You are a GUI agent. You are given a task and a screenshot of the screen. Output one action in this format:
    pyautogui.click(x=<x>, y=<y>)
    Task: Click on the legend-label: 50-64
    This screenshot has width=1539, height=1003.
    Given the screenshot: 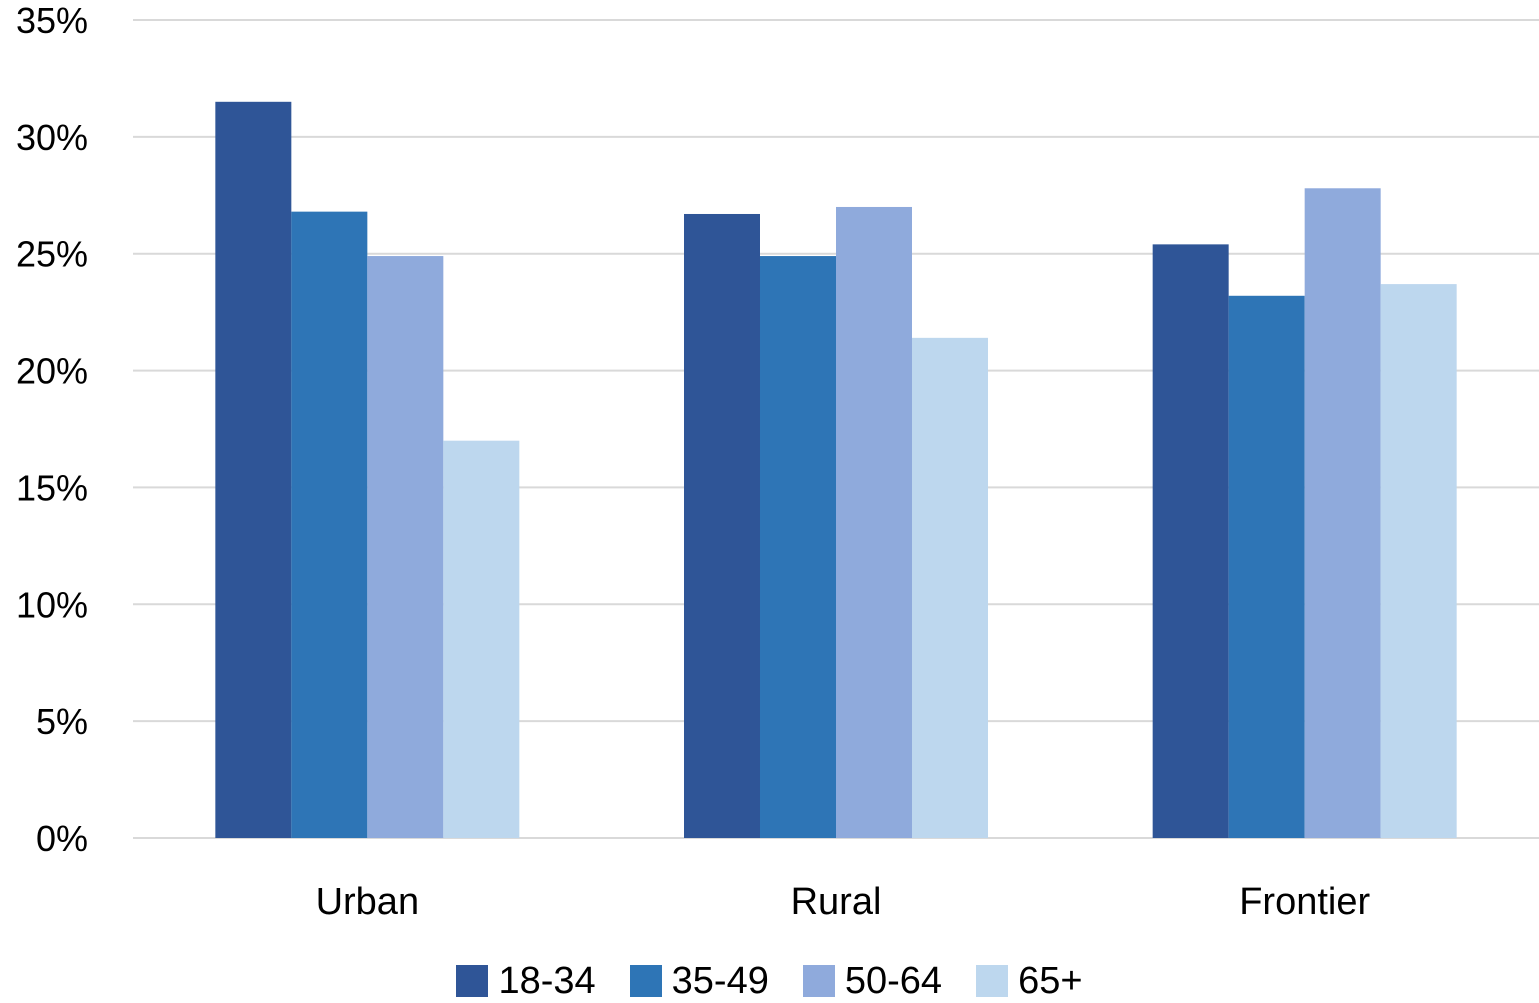 What is the action you would take?
    pyautogui.click(x=893, y=980)
    